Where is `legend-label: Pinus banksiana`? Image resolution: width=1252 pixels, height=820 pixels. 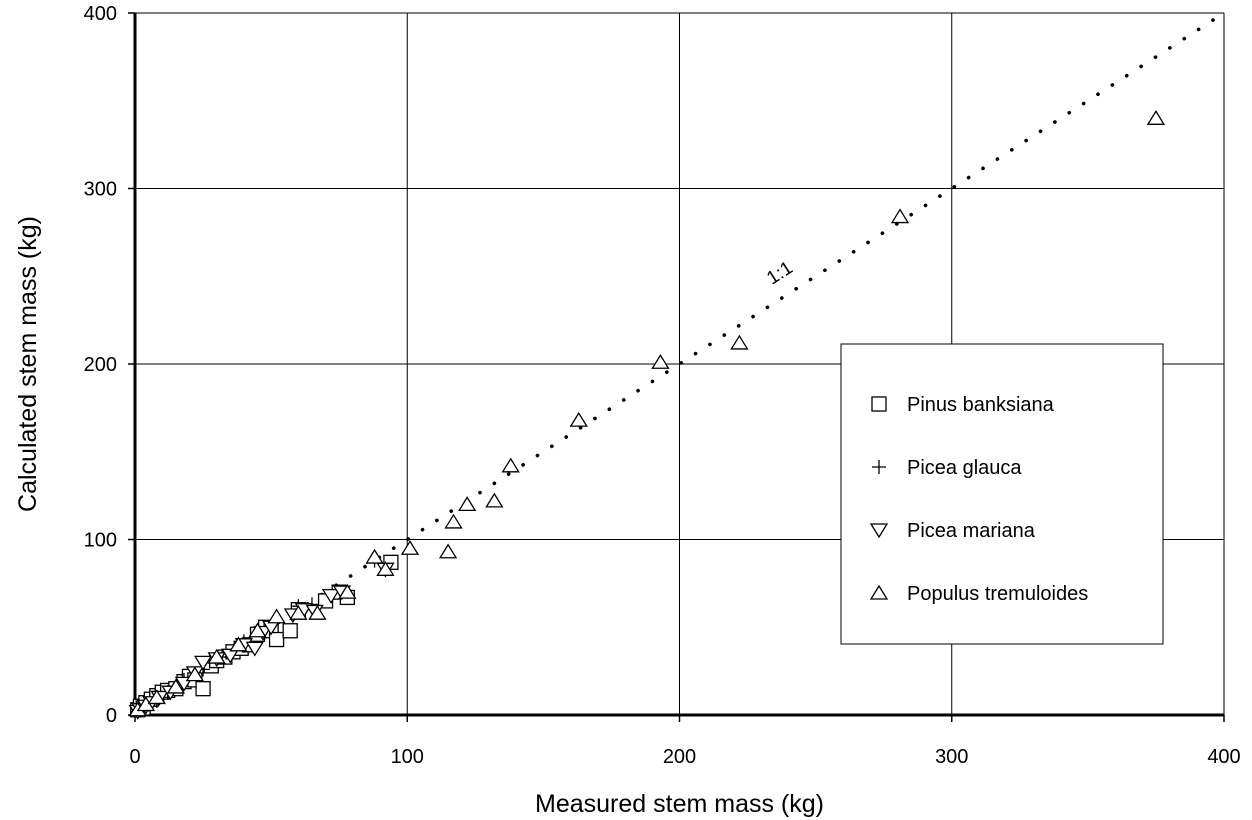
legend-label: Pinus banksiana is located at coordinates (981, 405).